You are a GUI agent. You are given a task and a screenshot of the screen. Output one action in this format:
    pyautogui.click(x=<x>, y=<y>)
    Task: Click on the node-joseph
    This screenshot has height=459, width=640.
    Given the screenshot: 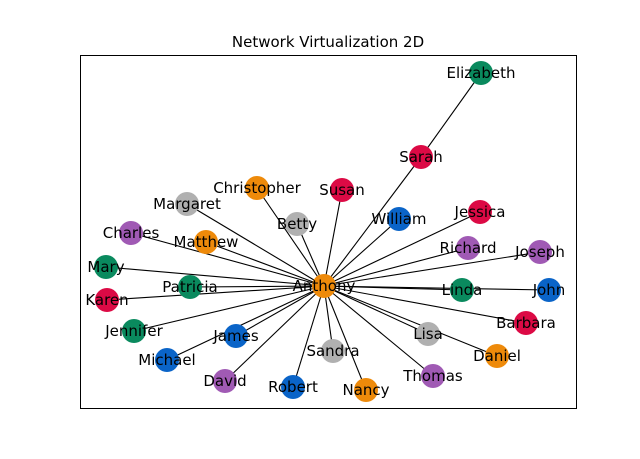 What is the action you would take?
    pyautogui.click(x=540, y=252)
    